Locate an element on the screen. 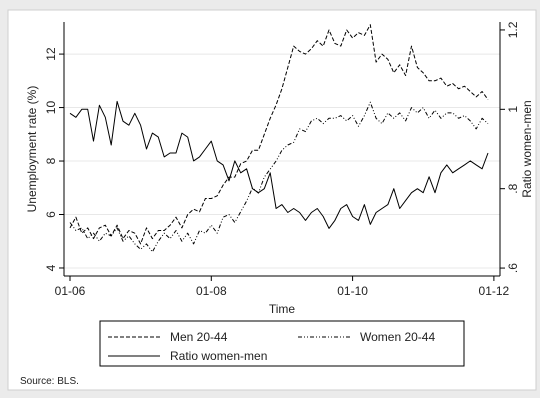  legend-label-men: Men 20-44 is located at coordinates (199, 337).